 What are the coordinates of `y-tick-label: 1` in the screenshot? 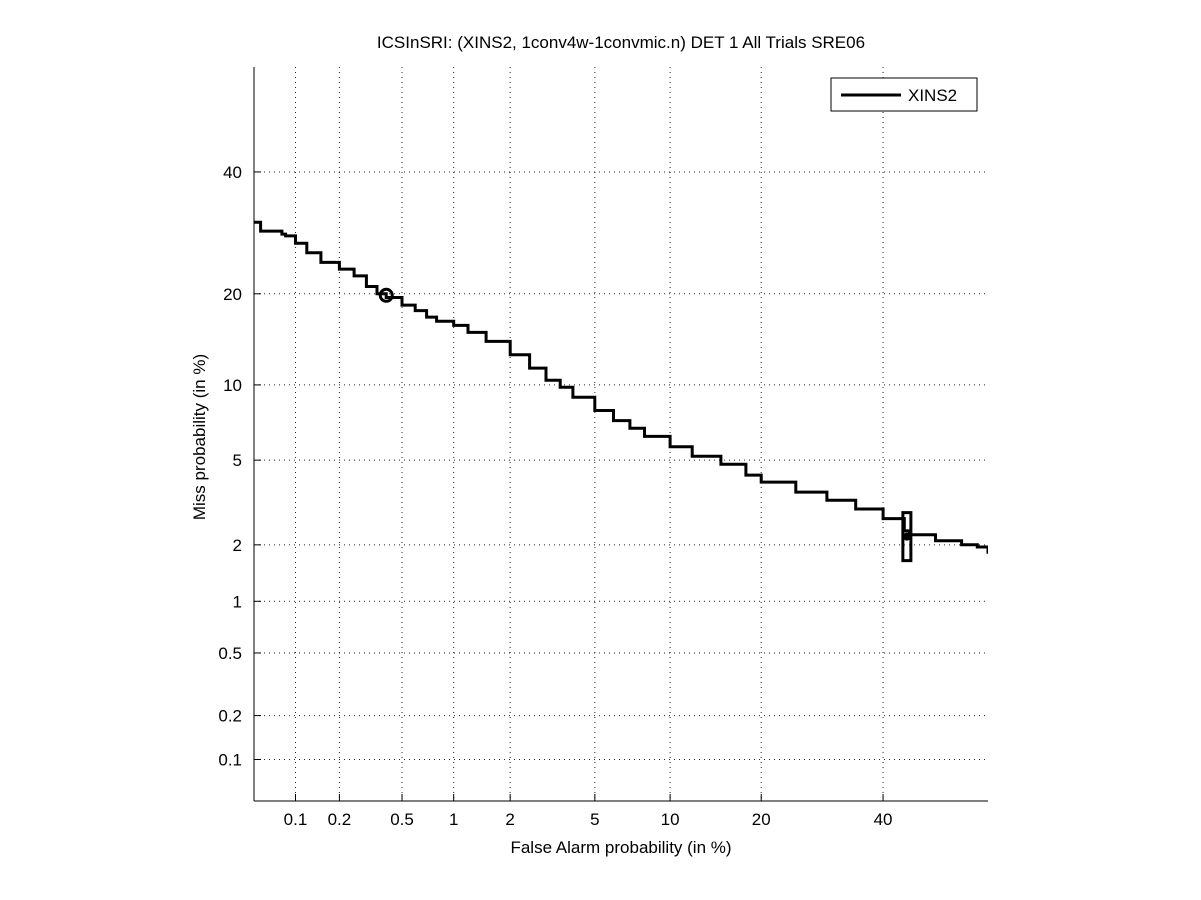 It's located at (237, 601).